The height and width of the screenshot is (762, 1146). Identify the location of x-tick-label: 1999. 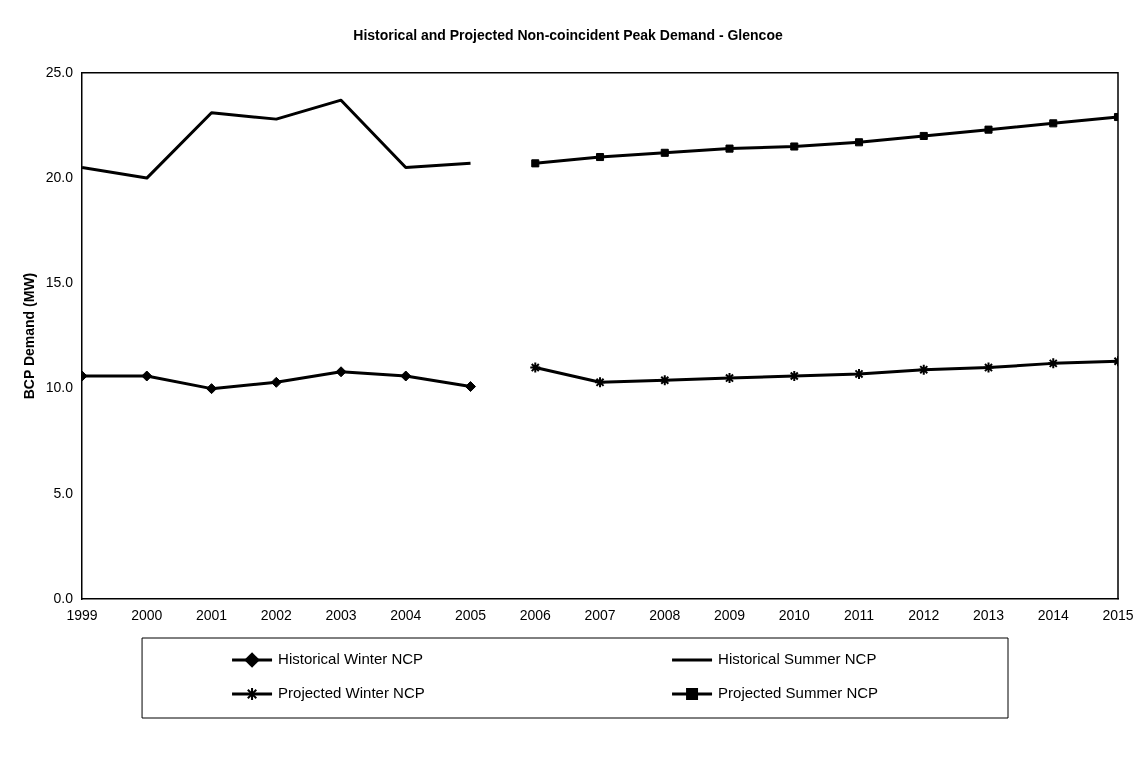
(82, 615).